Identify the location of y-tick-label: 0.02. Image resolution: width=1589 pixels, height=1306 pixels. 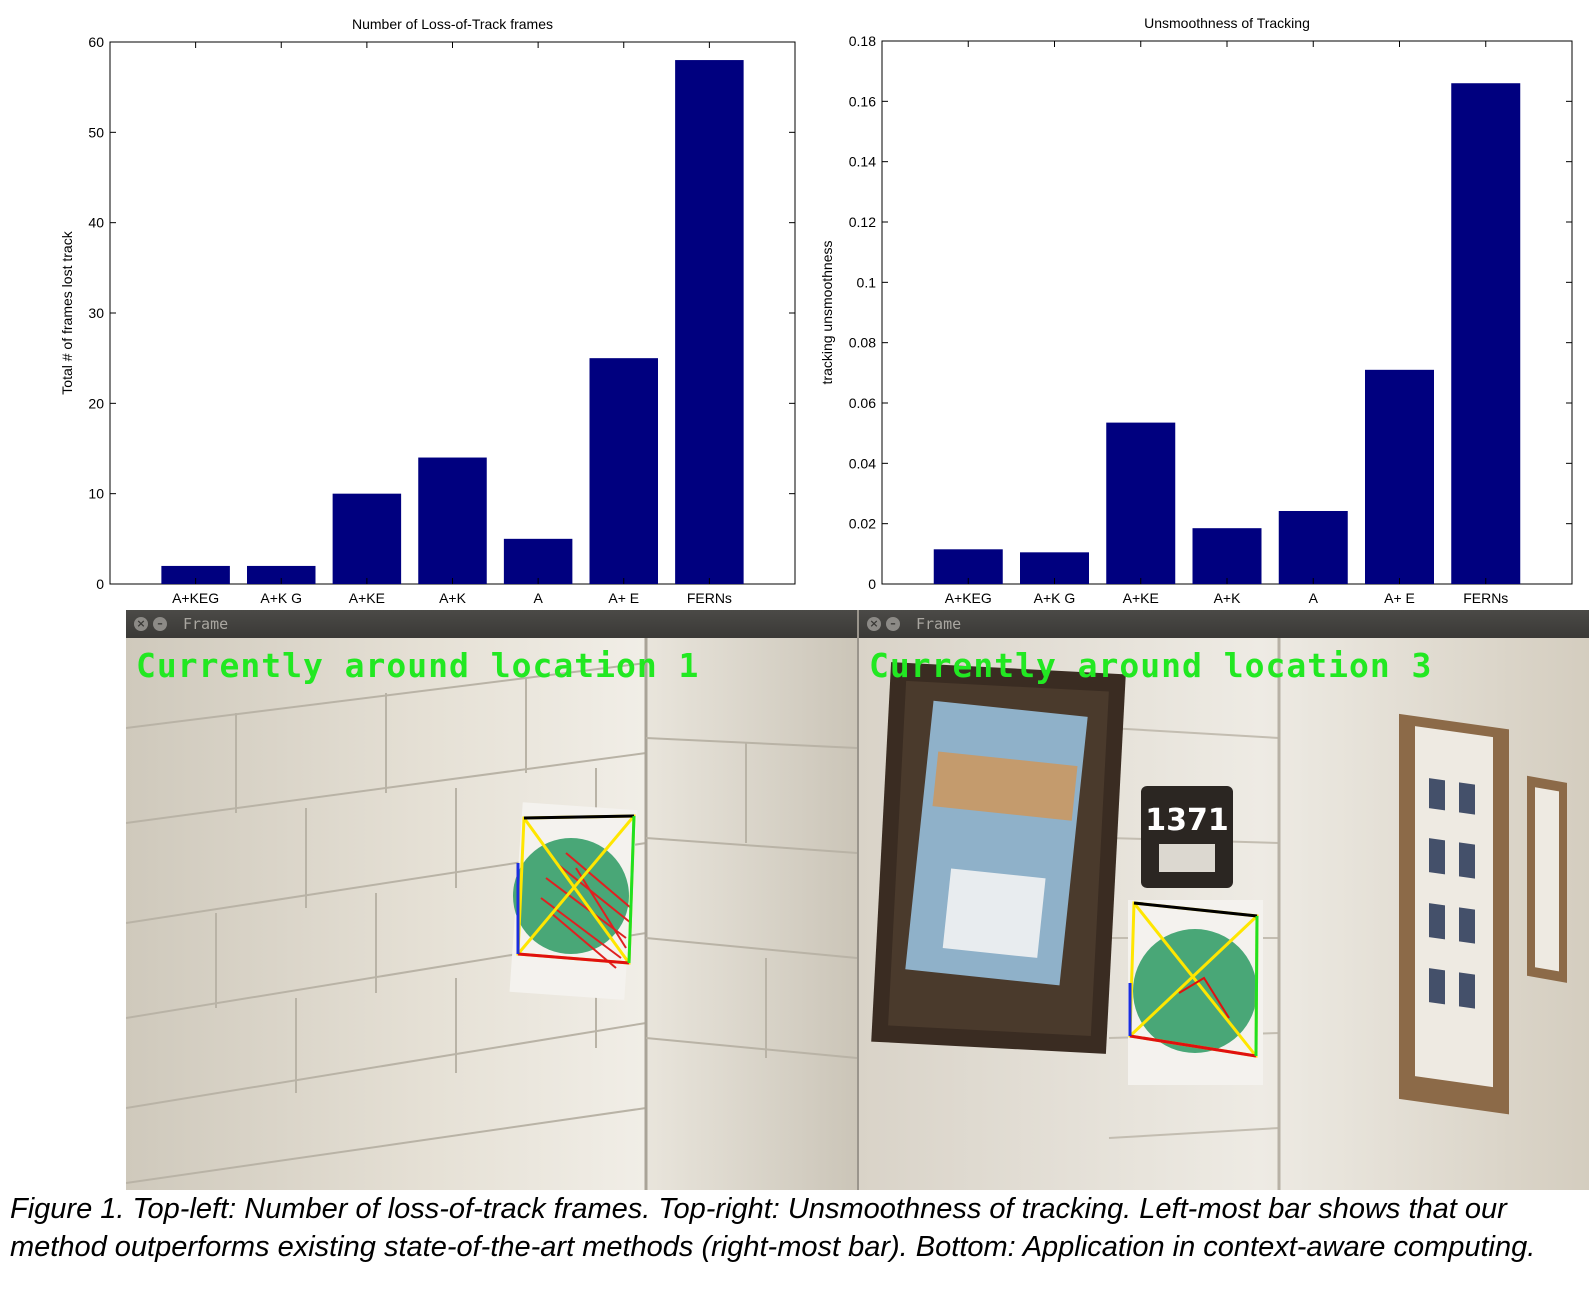
(862, 524).